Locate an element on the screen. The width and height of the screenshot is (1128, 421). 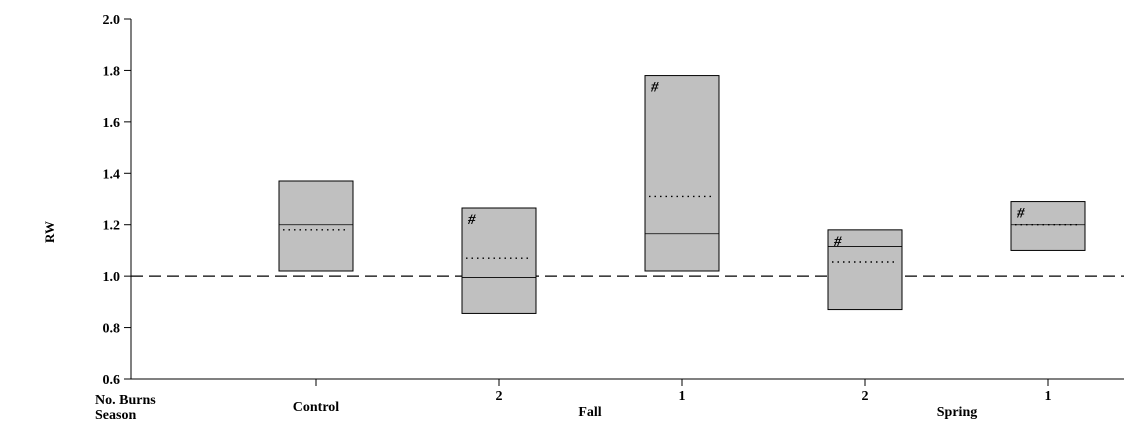
burns-label-1: 2 is located at coordinates (499, 396).